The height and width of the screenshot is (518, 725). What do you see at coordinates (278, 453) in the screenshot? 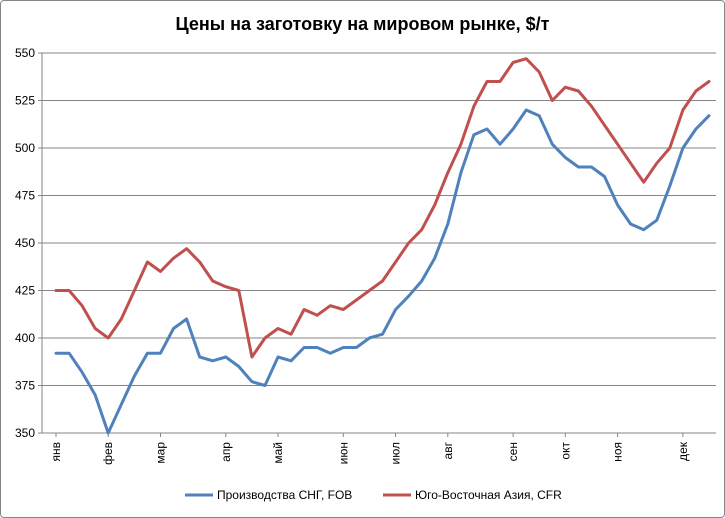
I see `x-tick-label: май` at bounding box center [278, 453].